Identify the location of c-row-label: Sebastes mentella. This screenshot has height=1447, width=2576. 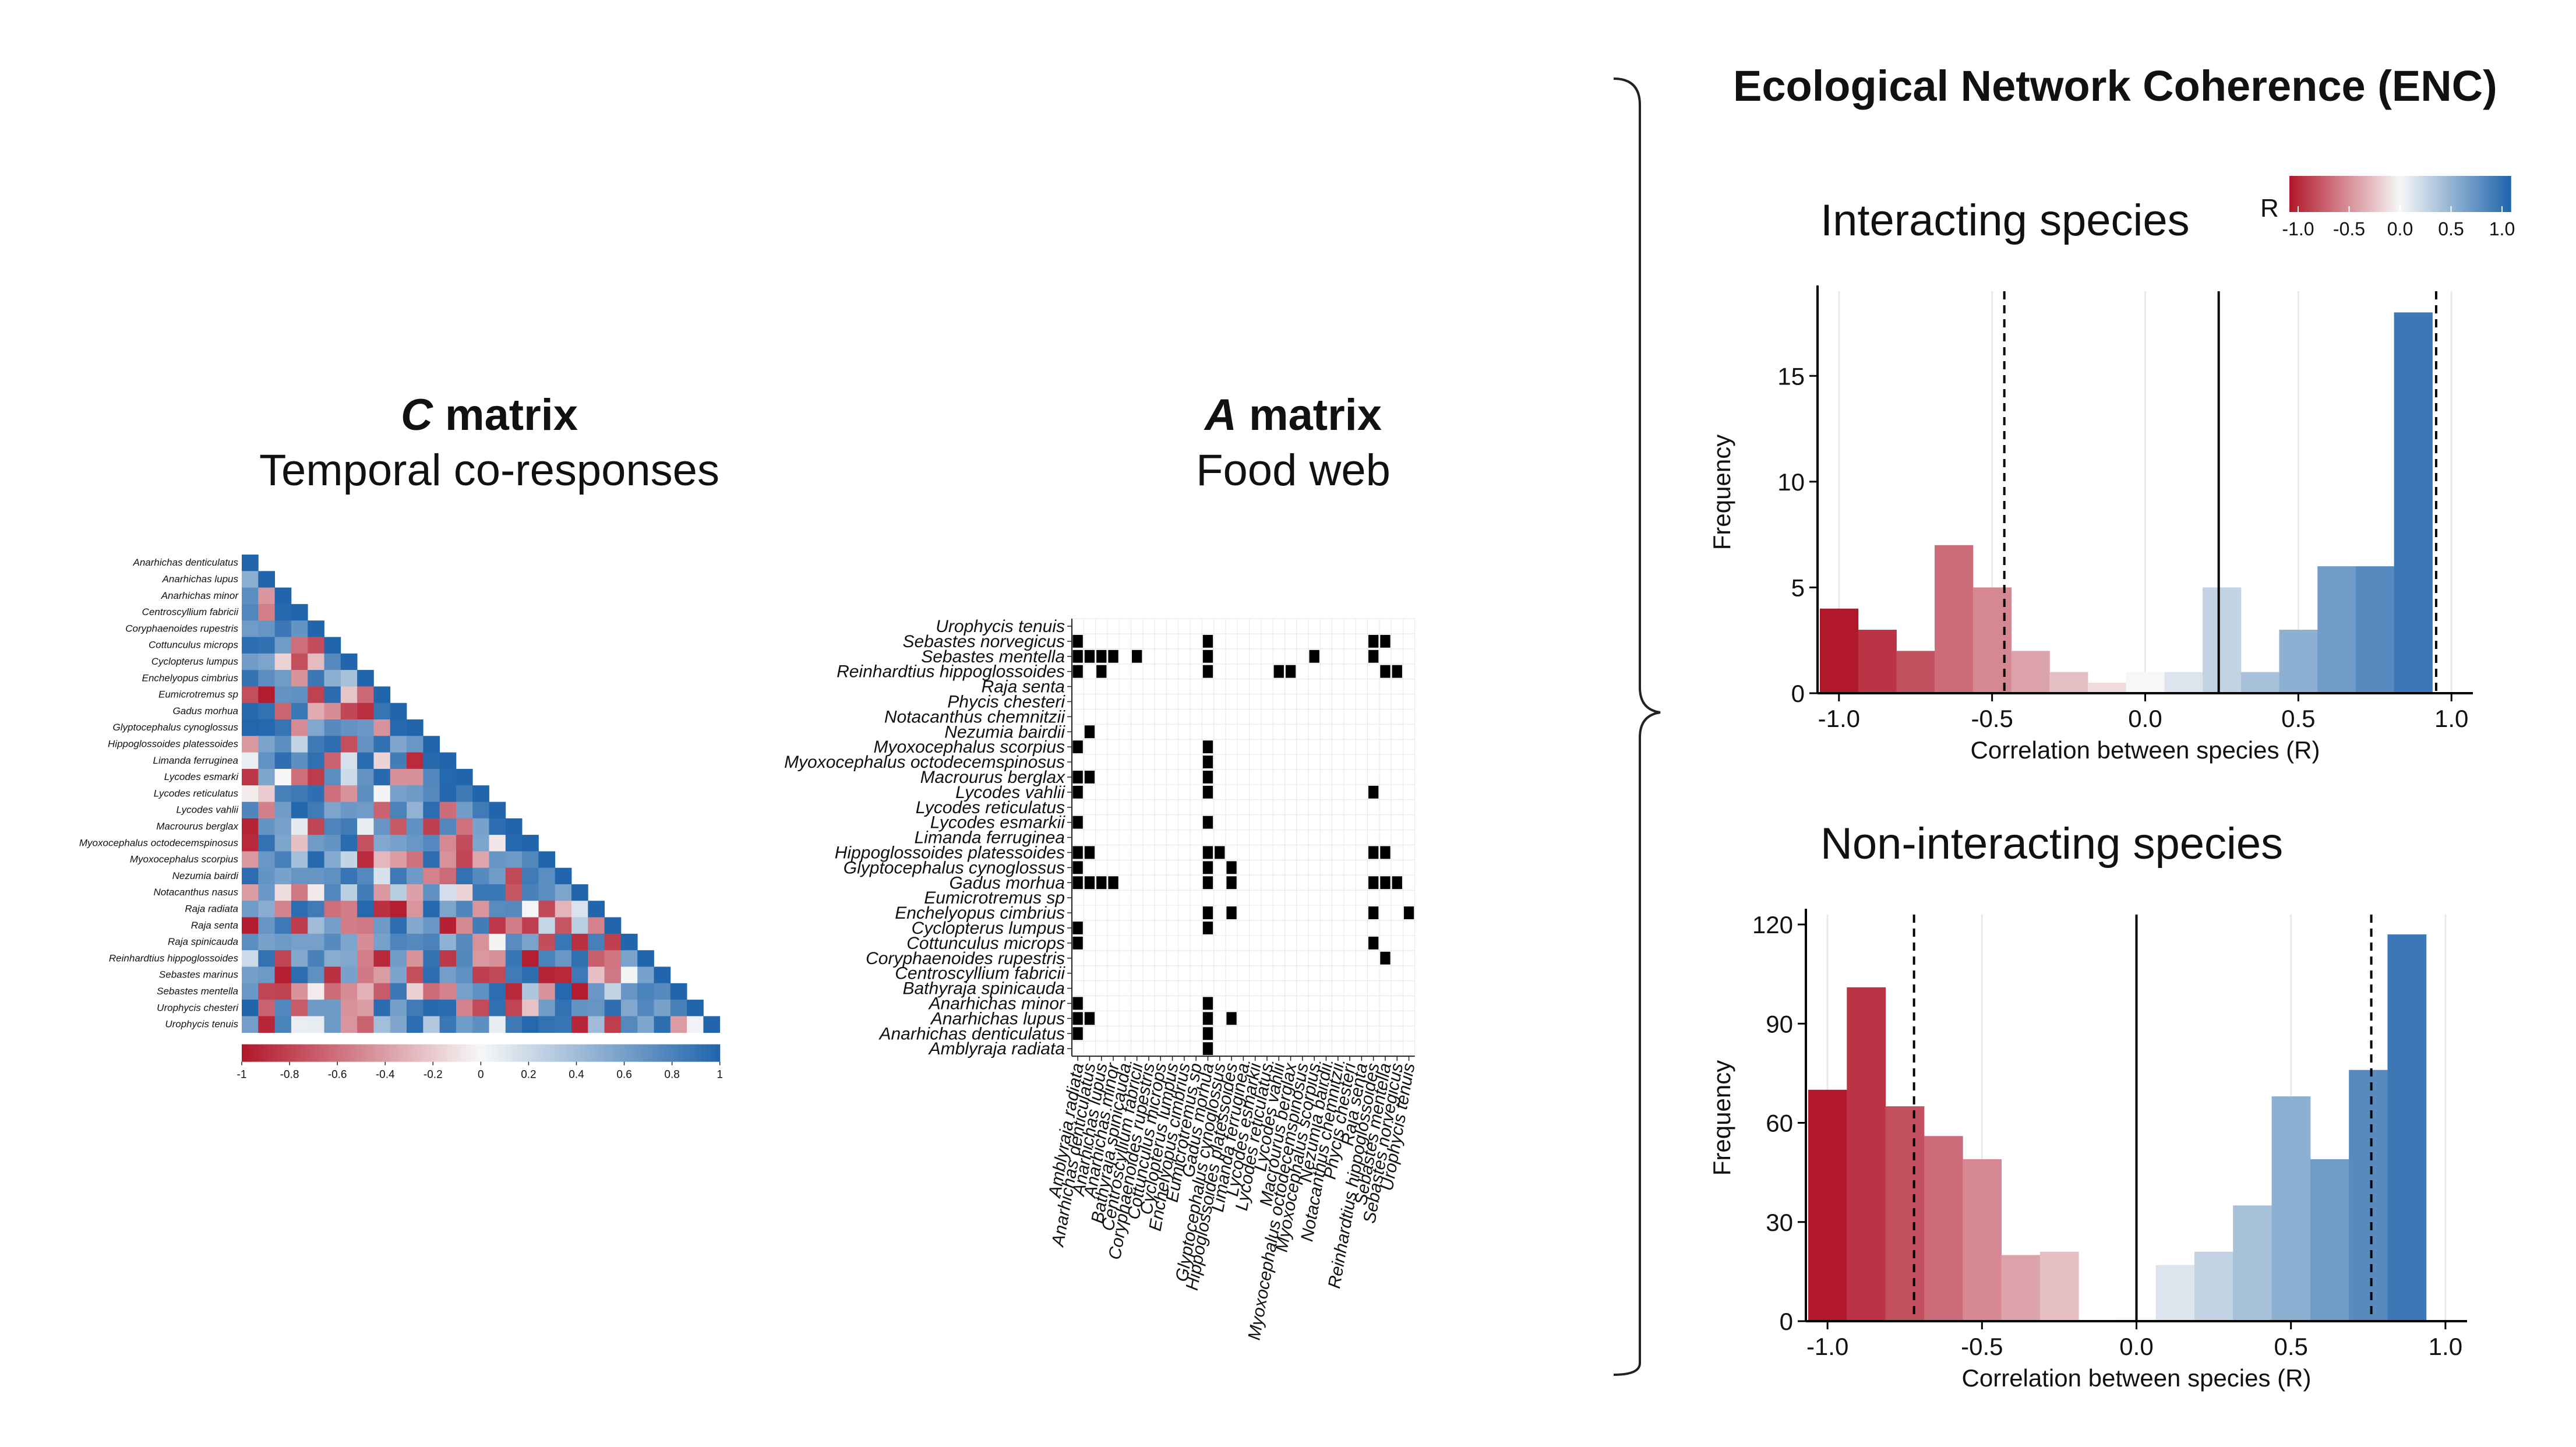
(198, 992).